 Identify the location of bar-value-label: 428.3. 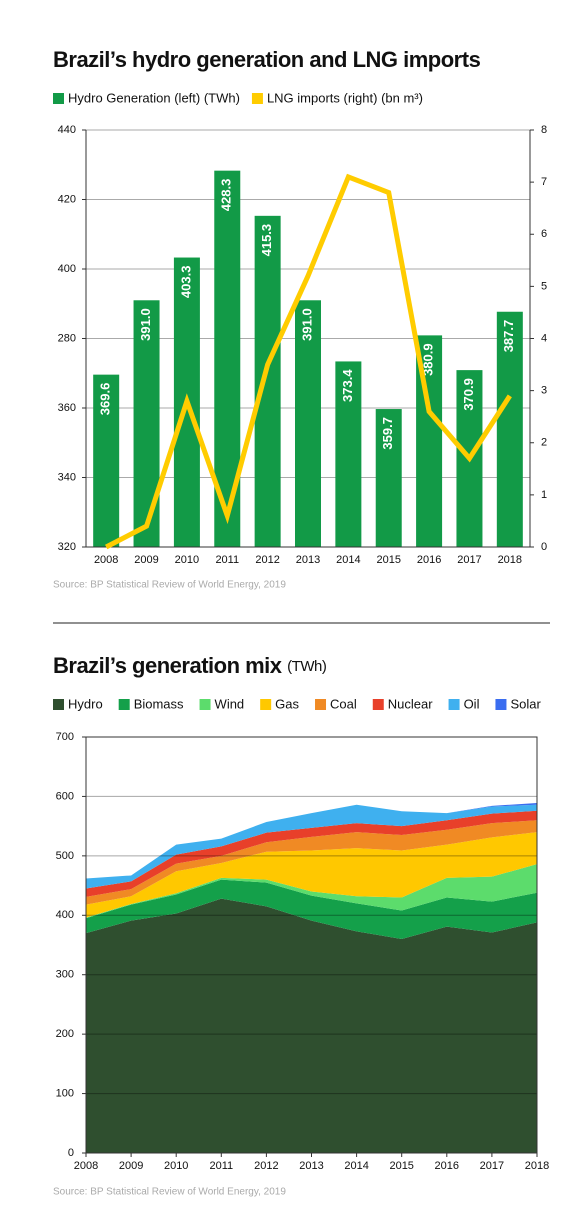
(226, 195).